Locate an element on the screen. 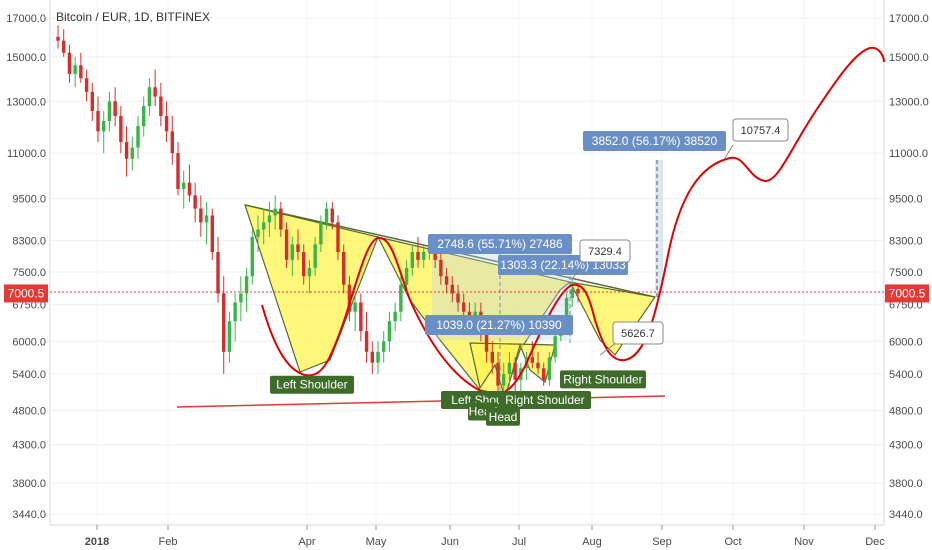 Image resolution: width=932 pixels, height=550 pixels. right-tick-label: 4800.0 is located at coordinates (906, 412).